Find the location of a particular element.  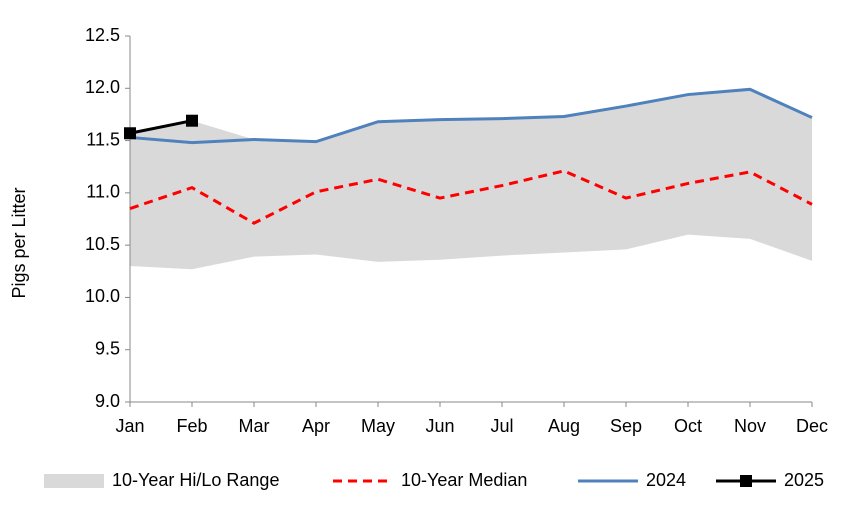

legend-swatch is located at coordinates (74, 481).